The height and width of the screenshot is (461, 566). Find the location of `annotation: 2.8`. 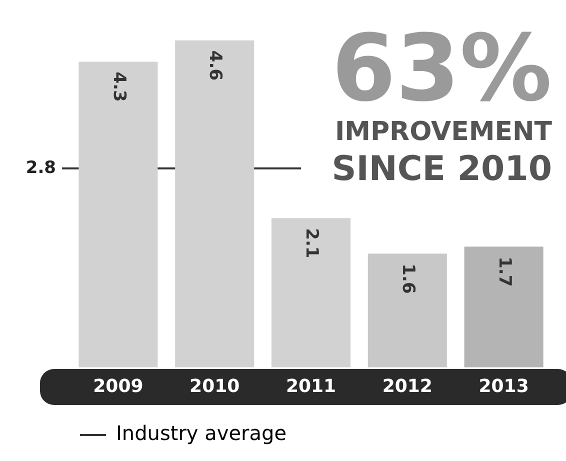

annotation: 2.8 is located at coordinates (41, 168).